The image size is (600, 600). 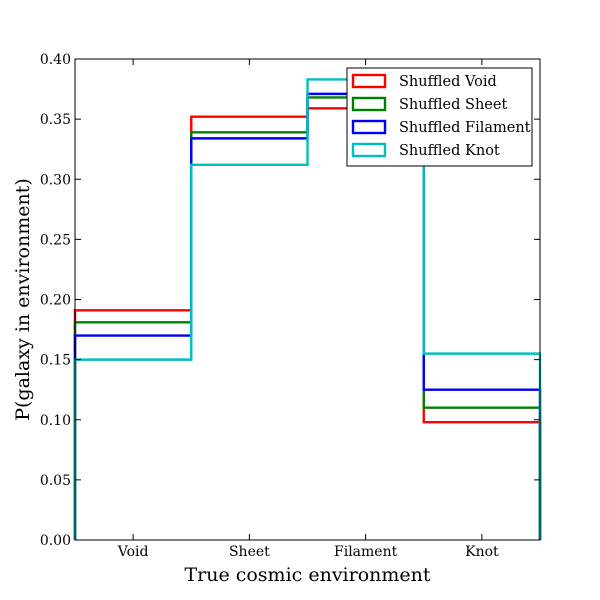 What do you see at coordinates (23, 299) in the screenshot?
I see `y-axis-label: P(galaxy in environment)` at bounding box center [23, 299].